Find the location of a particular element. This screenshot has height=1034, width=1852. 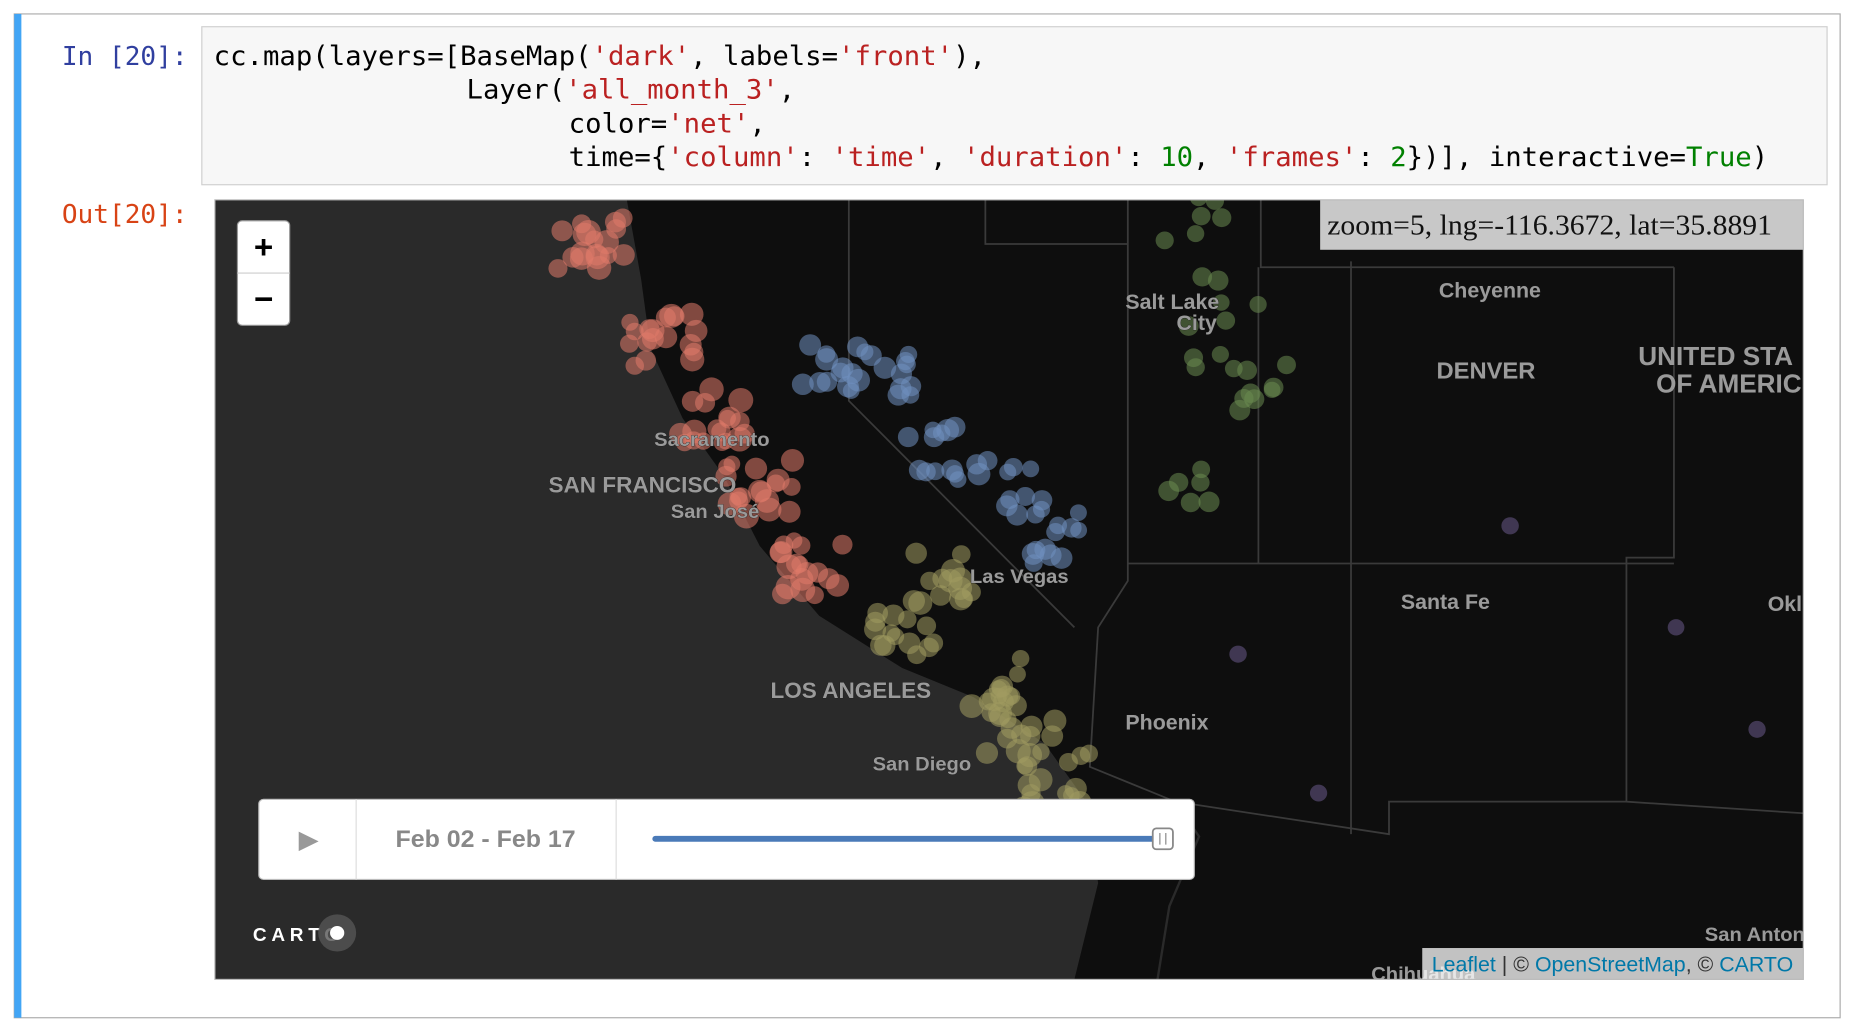

info-text: zoom=5, lng=-116.3672, lat=35.8891 is located at coordinates (1549, 226).